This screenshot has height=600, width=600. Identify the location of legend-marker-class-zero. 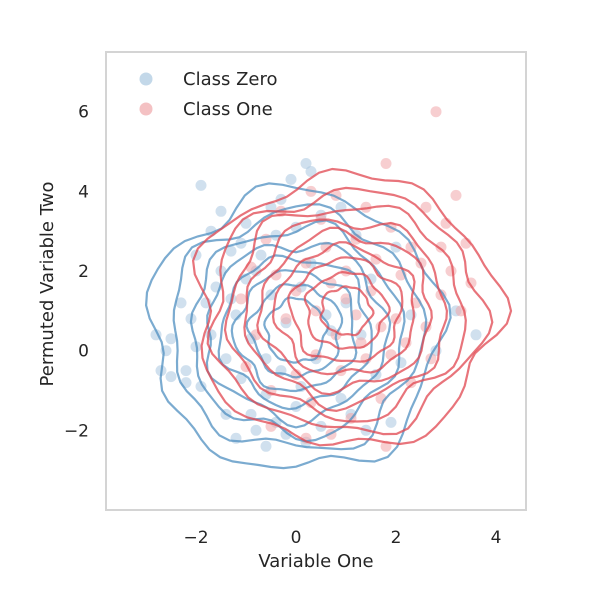
(146, 79).